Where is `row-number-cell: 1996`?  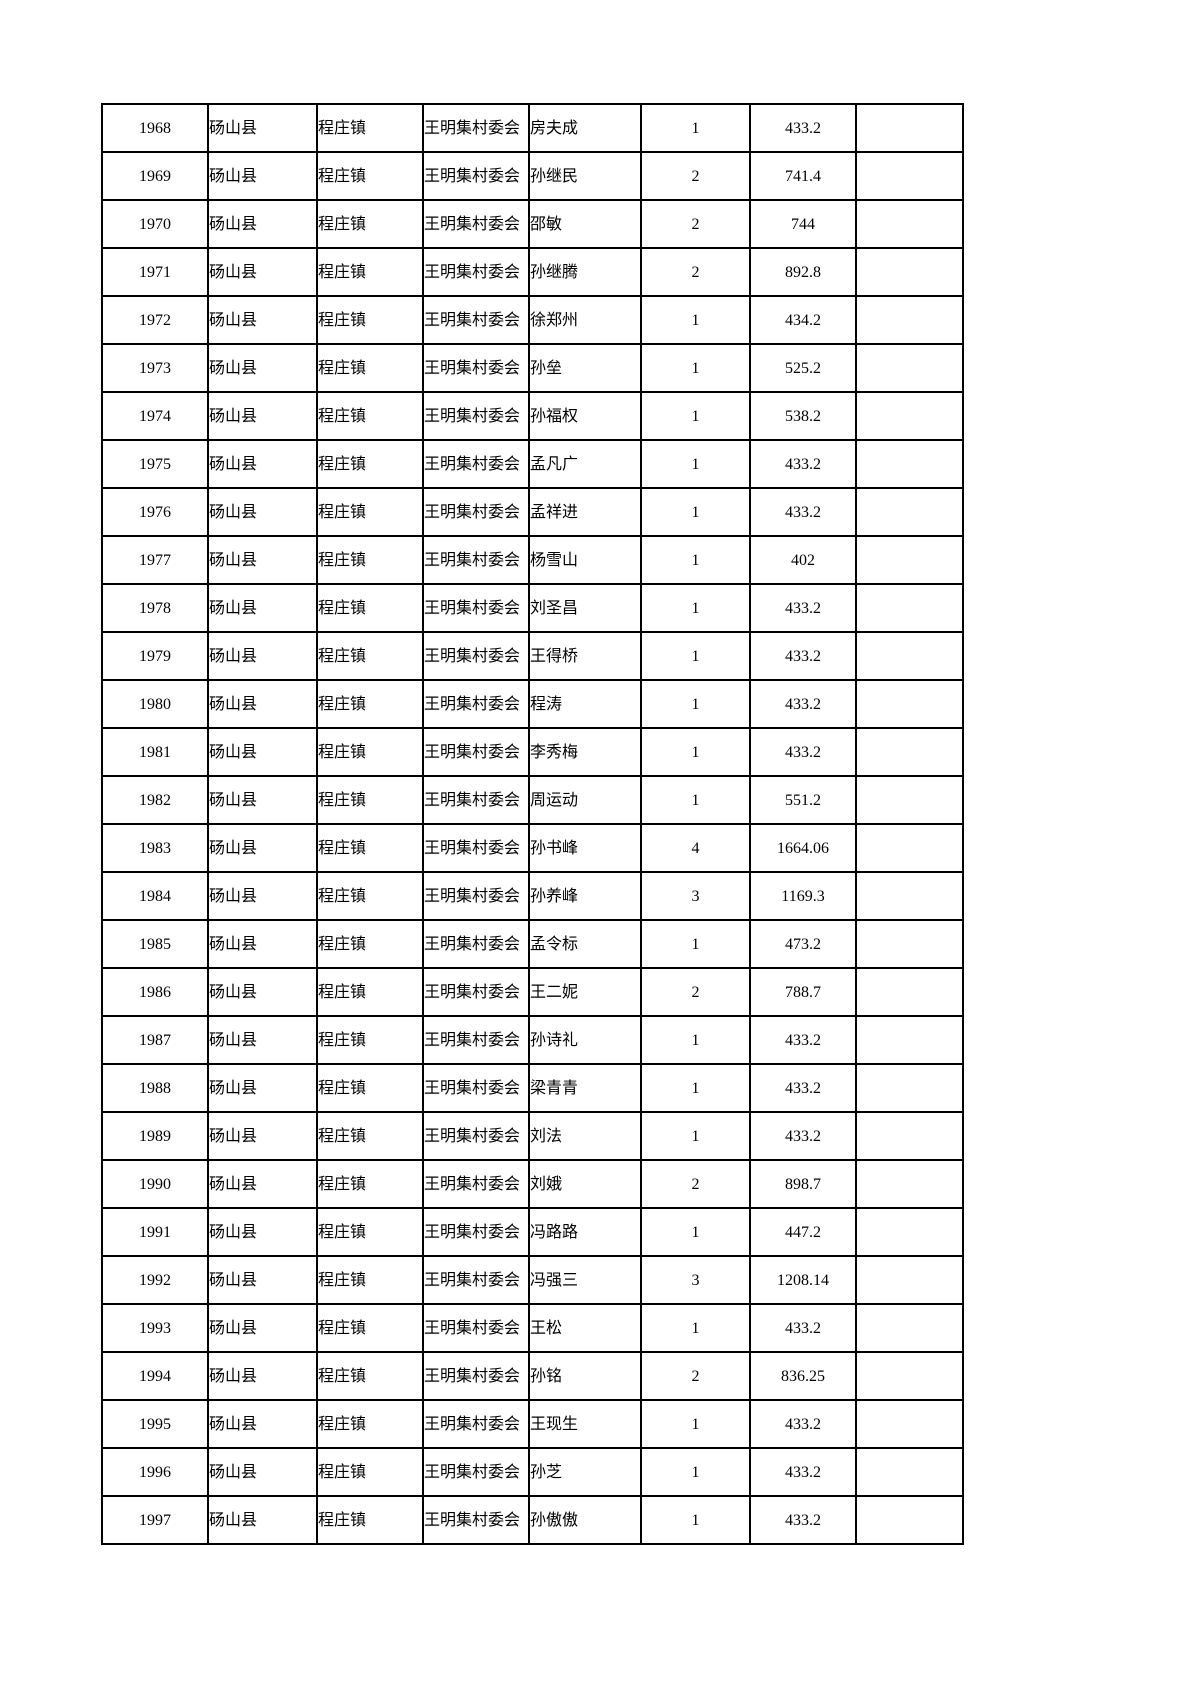 row-number-cell: 1996 is located at coordinates (155, 1472).